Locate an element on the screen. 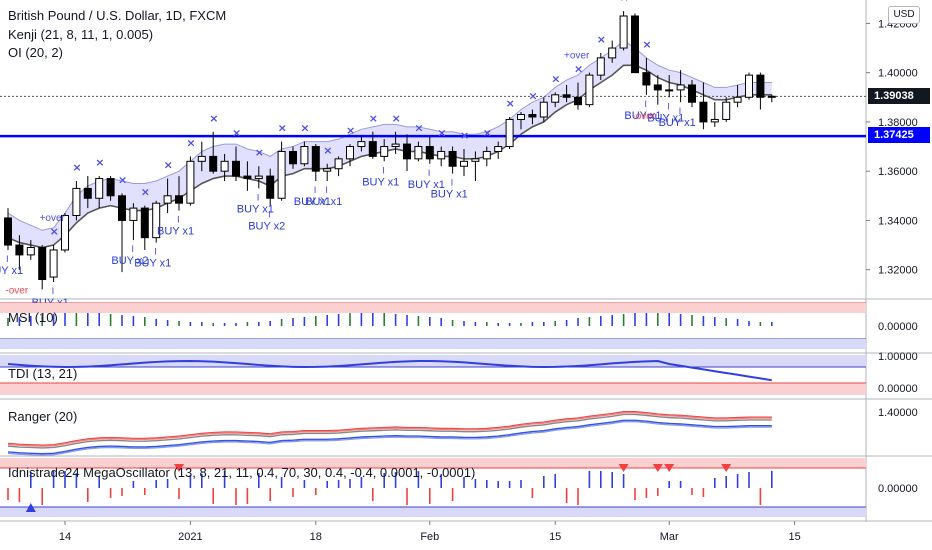  level-price-tag: 1.37425 is located at coordinates (899, 135).